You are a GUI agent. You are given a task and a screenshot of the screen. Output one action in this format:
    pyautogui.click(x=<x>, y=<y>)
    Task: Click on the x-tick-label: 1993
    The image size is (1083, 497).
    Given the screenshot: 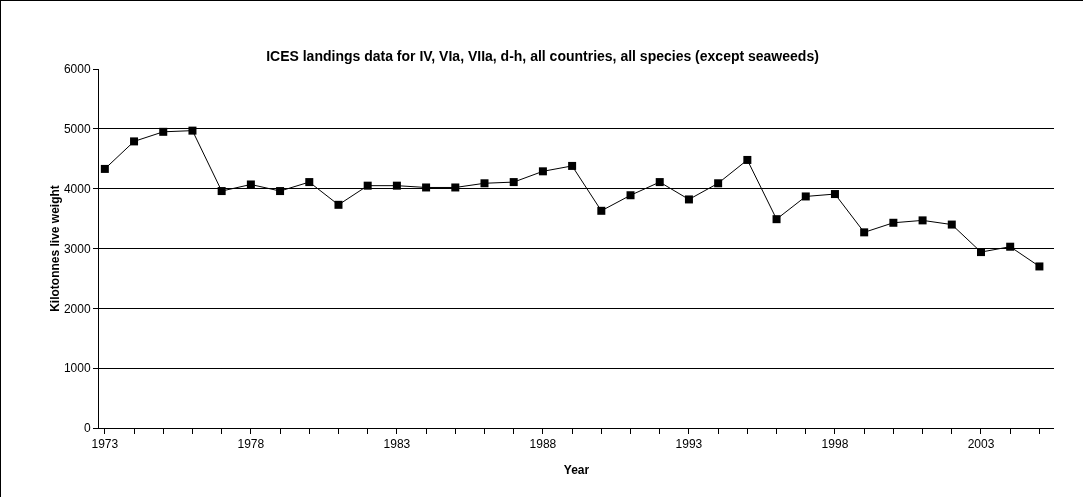 What is the action you would take?
    pyautogui.click(x=689, y=444)
    